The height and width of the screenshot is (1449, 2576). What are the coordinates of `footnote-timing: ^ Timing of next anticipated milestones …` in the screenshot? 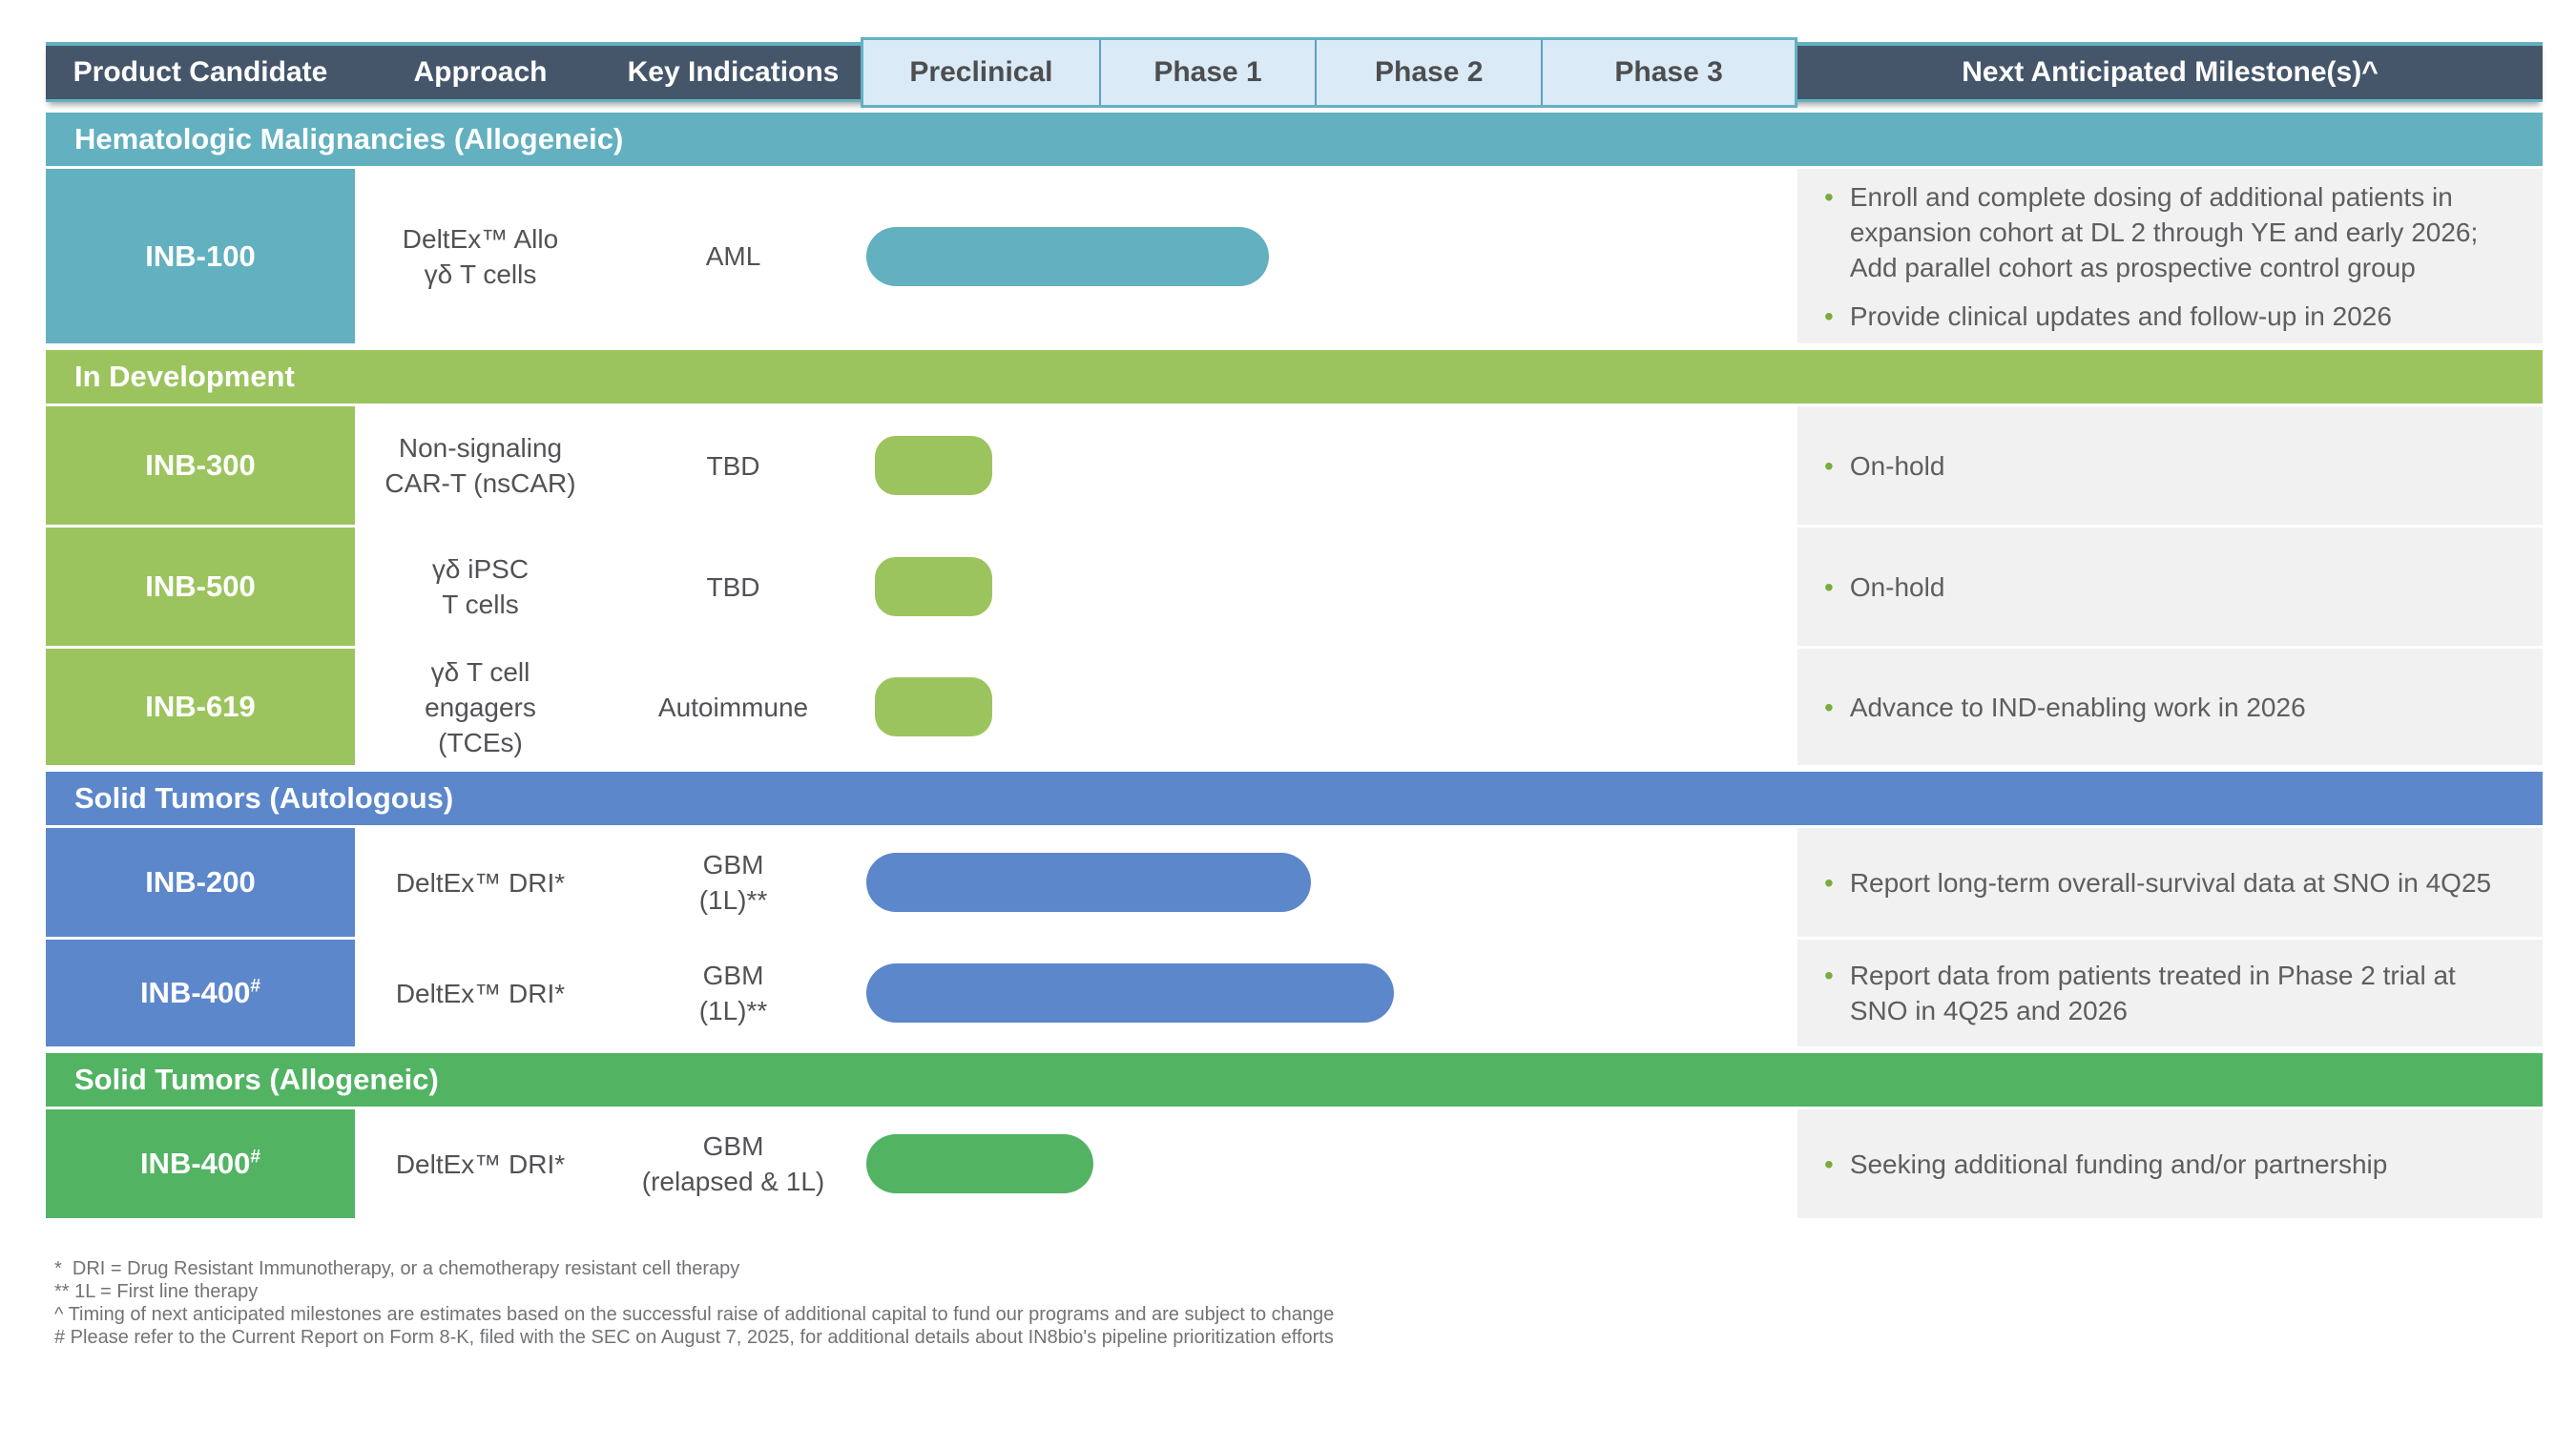 It's located at (694, 1314).